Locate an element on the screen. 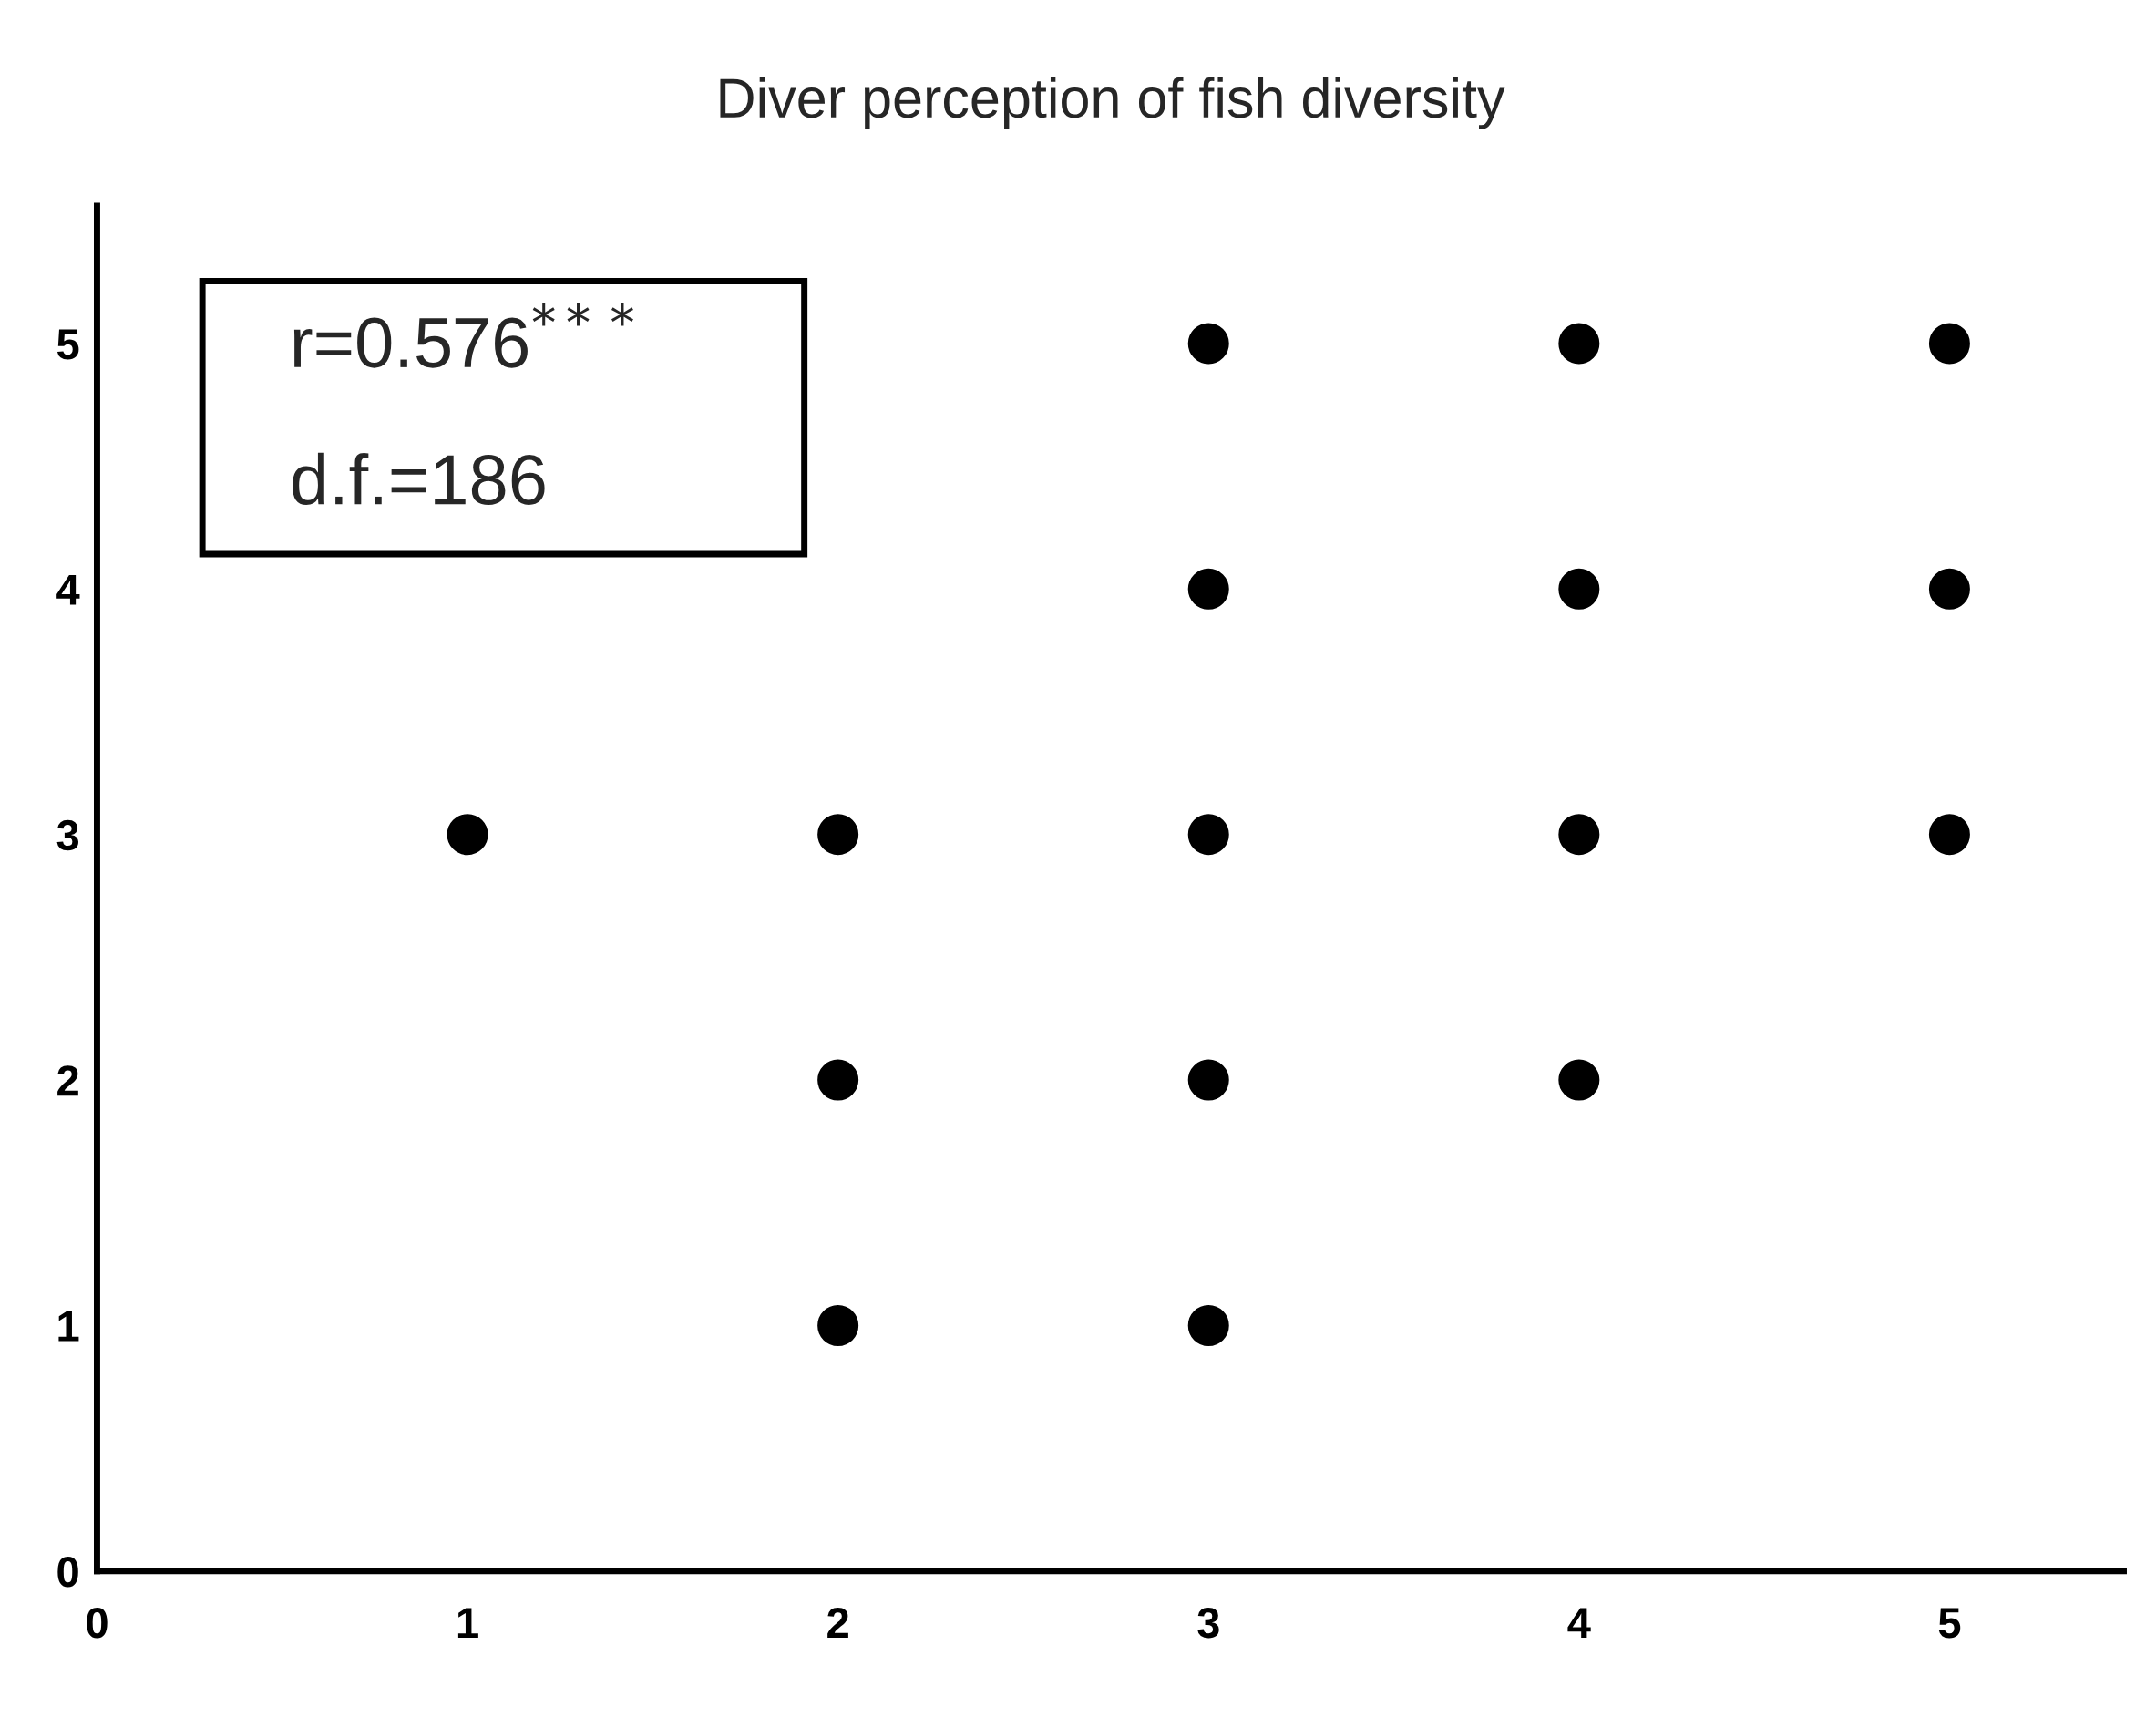 The image size is (2156, 1717). y-tick-label: 5 is located at coordinates (67, 344).